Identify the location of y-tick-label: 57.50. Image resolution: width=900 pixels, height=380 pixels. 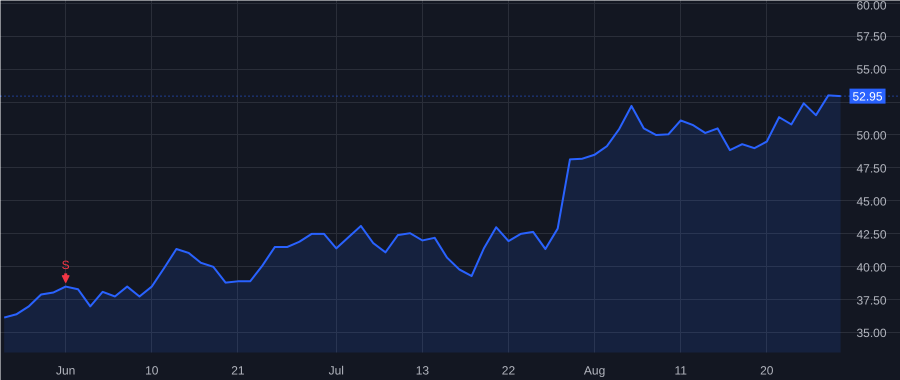
(871, 37).